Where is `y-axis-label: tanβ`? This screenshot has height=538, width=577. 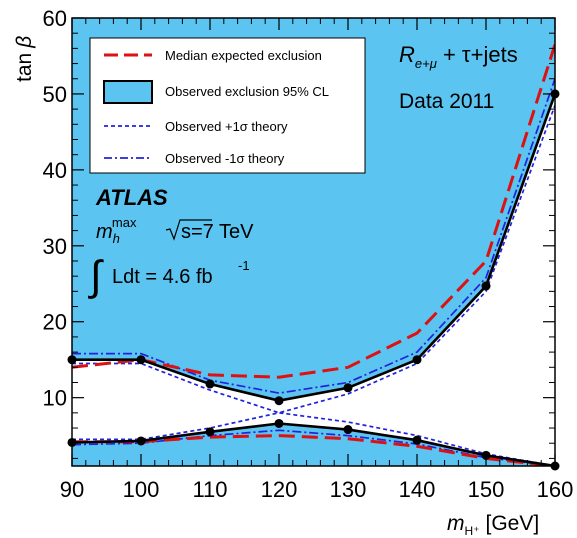 y-axis-label: tanβ is located at coordinates (24, 59).